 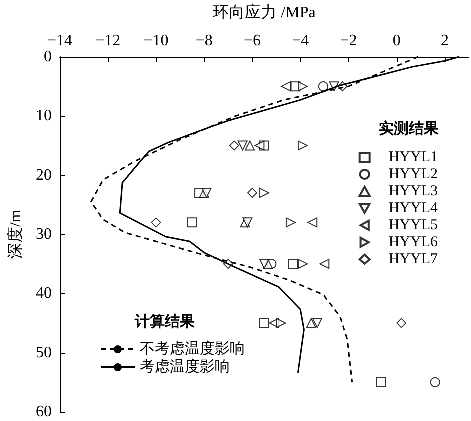 I want to click on x-tick-label: −6, so click(x=252, y=41).